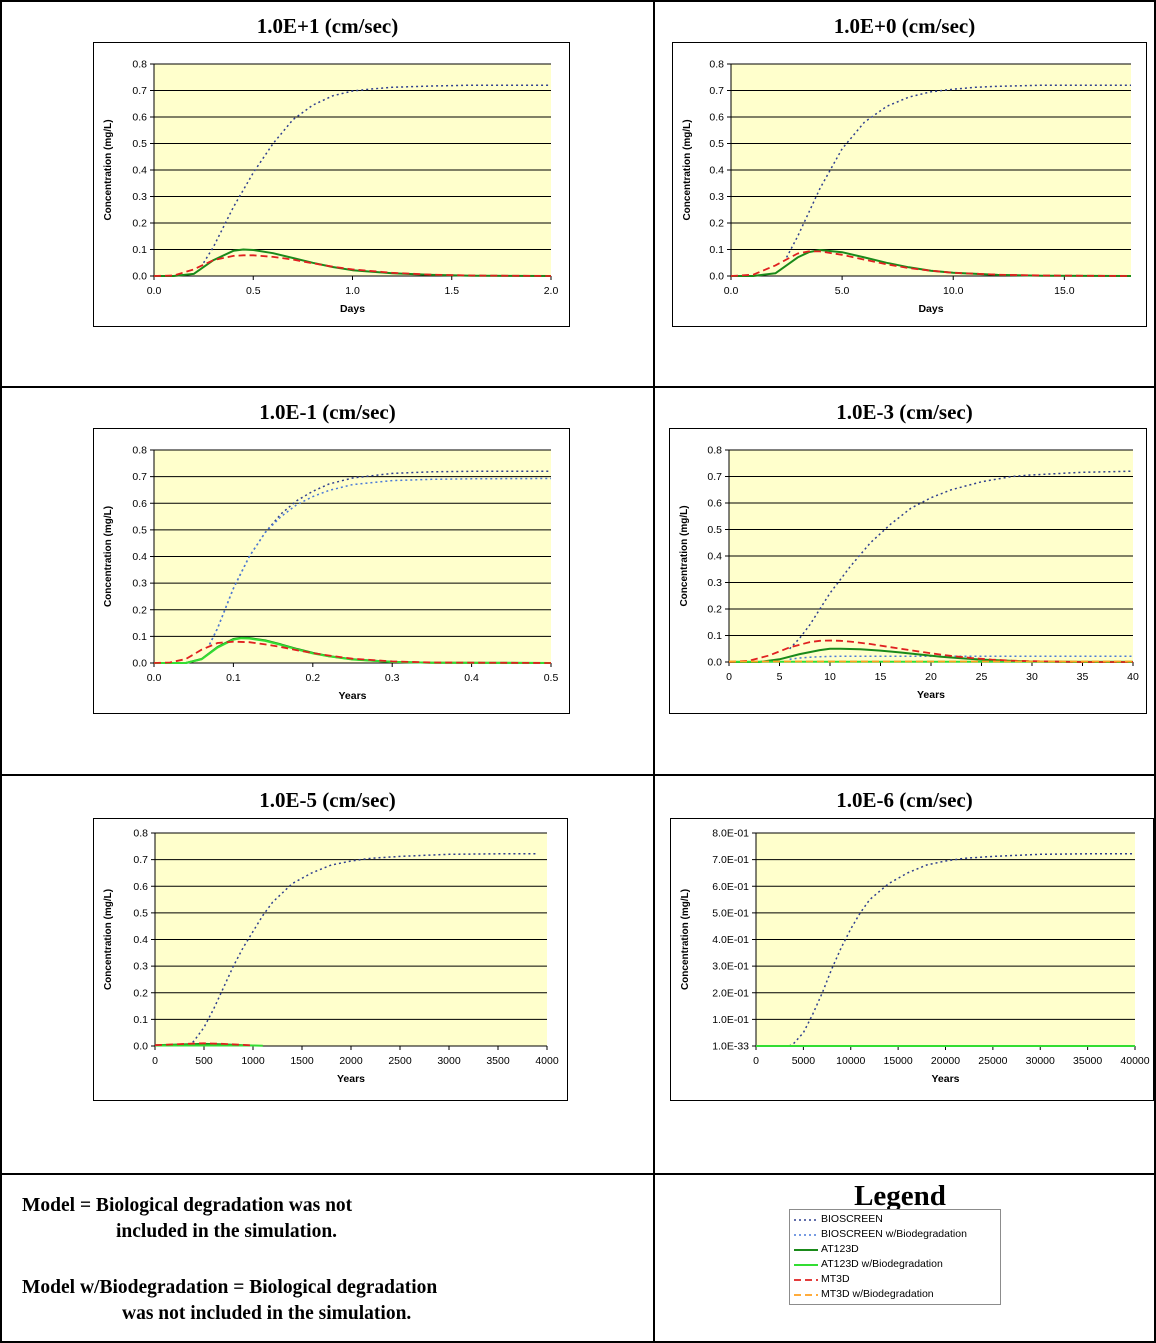 The height and width of the screenshot is (1343, 1156). Describe the element at coordinates (327, 800) in the screenshot. I see `panel-title: 1.0E-5 (cm/sec)` at that location.